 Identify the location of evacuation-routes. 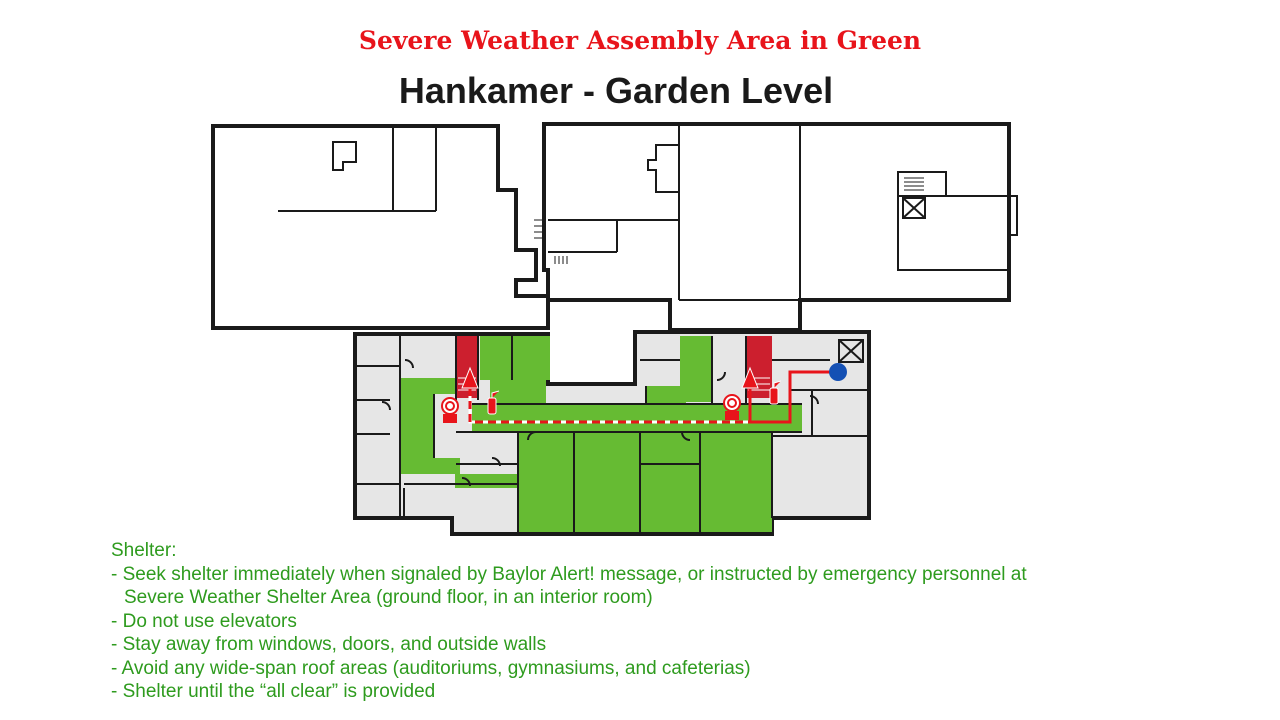
(652, 397).